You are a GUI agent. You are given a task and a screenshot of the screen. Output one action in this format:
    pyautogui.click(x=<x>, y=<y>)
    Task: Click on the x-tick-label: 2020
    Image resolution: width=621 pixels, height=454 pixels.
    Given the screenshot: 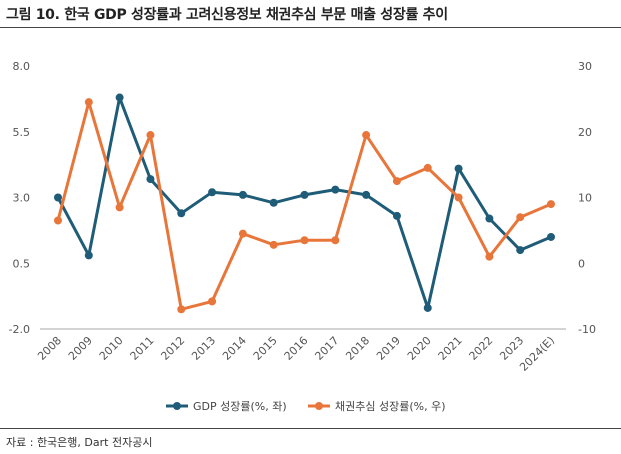 What is the action you would take?
    pyautogui.click(x=419, y=348)
    